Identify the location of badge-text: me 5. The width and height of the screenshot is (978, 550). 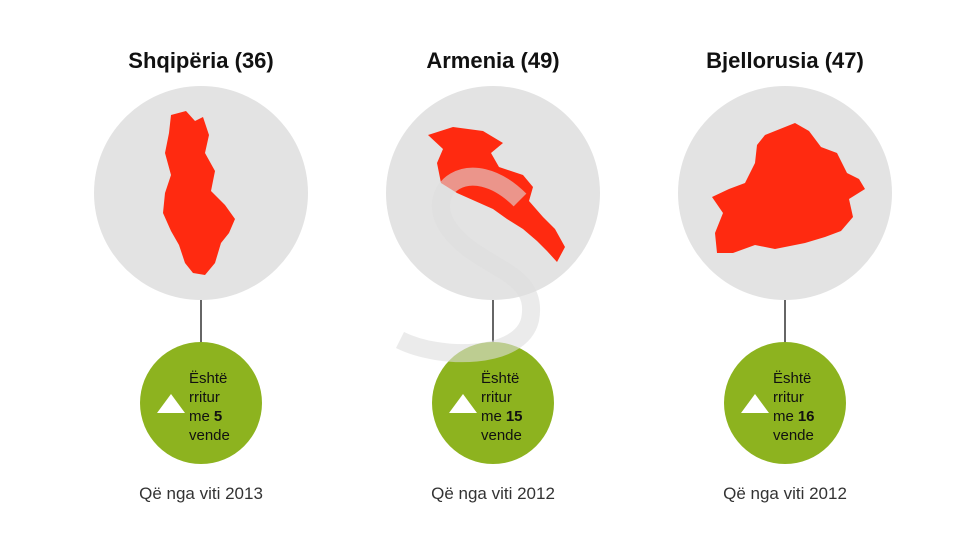
(205, 416).